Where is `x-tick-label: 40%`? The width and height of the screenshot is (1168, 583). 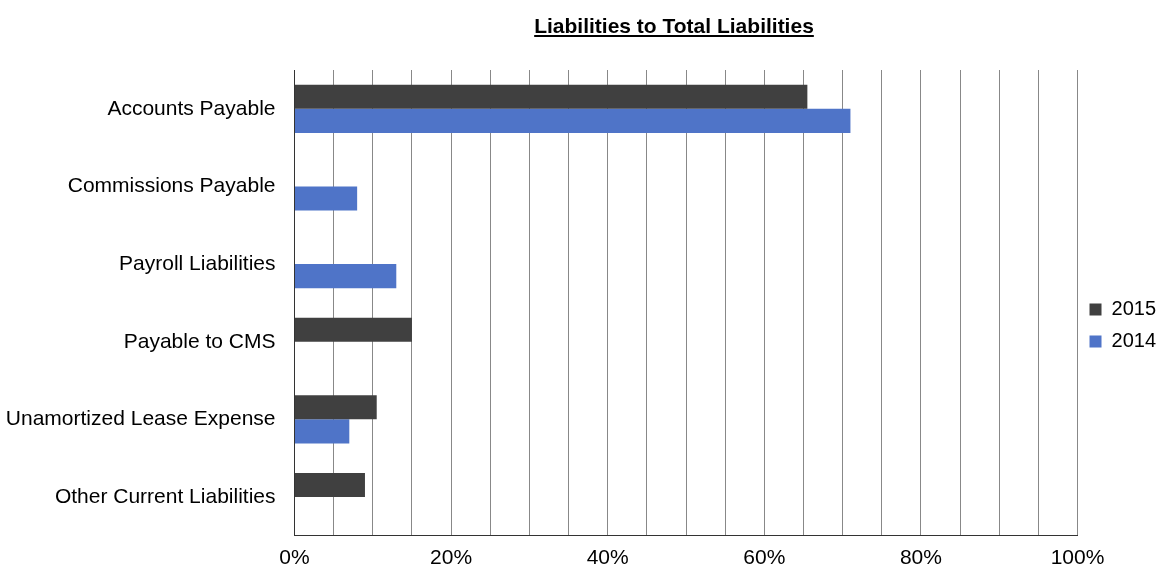
x-tick-label: 40% is located at coordinates (607, 557).